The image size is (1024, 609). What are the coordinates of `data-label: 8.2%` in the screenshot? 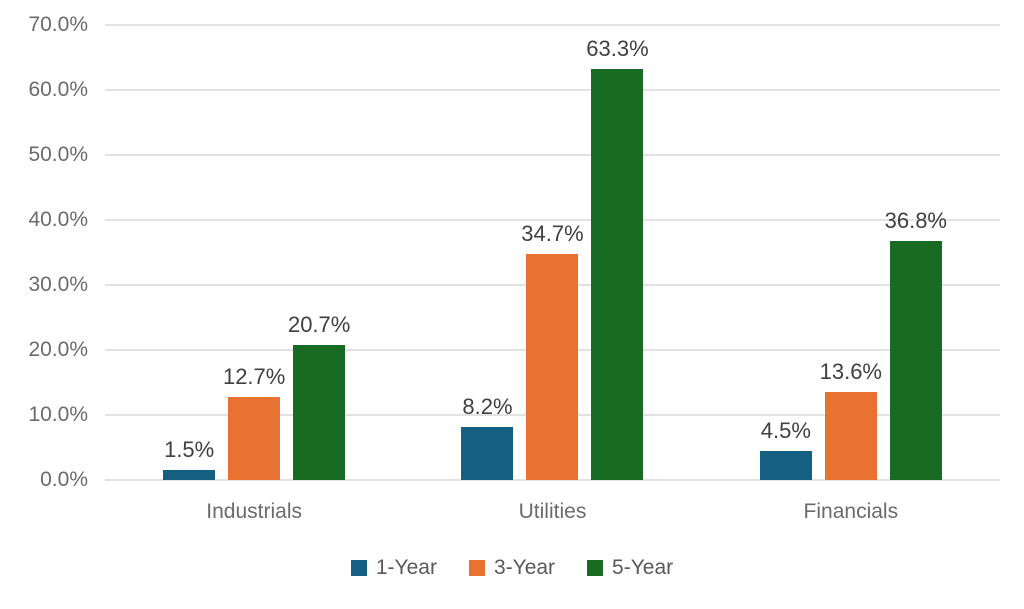 It's located at (487, 406).